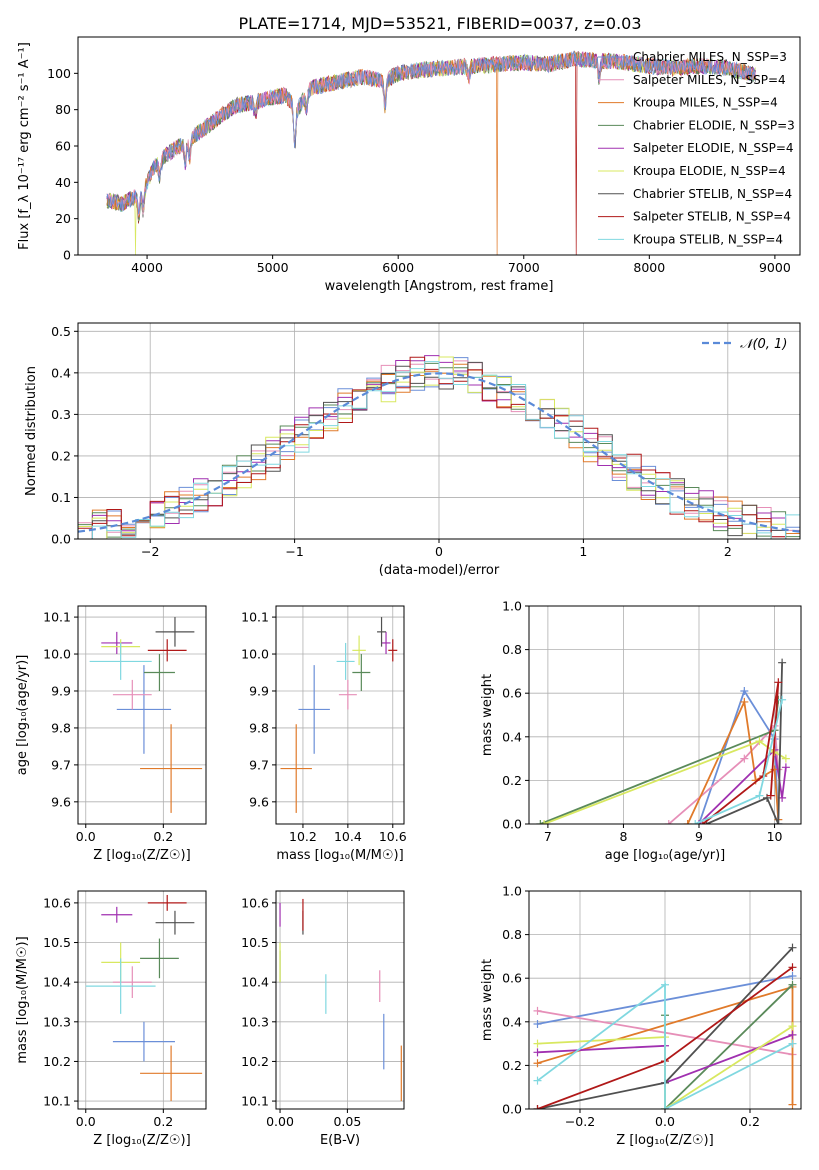 This screenshot has height=1170, width=819. What do you see at coordinates (57, 1021) in the screenshot?
I see `y-tick-label: 10.3` at bounding box center [57, 1021].